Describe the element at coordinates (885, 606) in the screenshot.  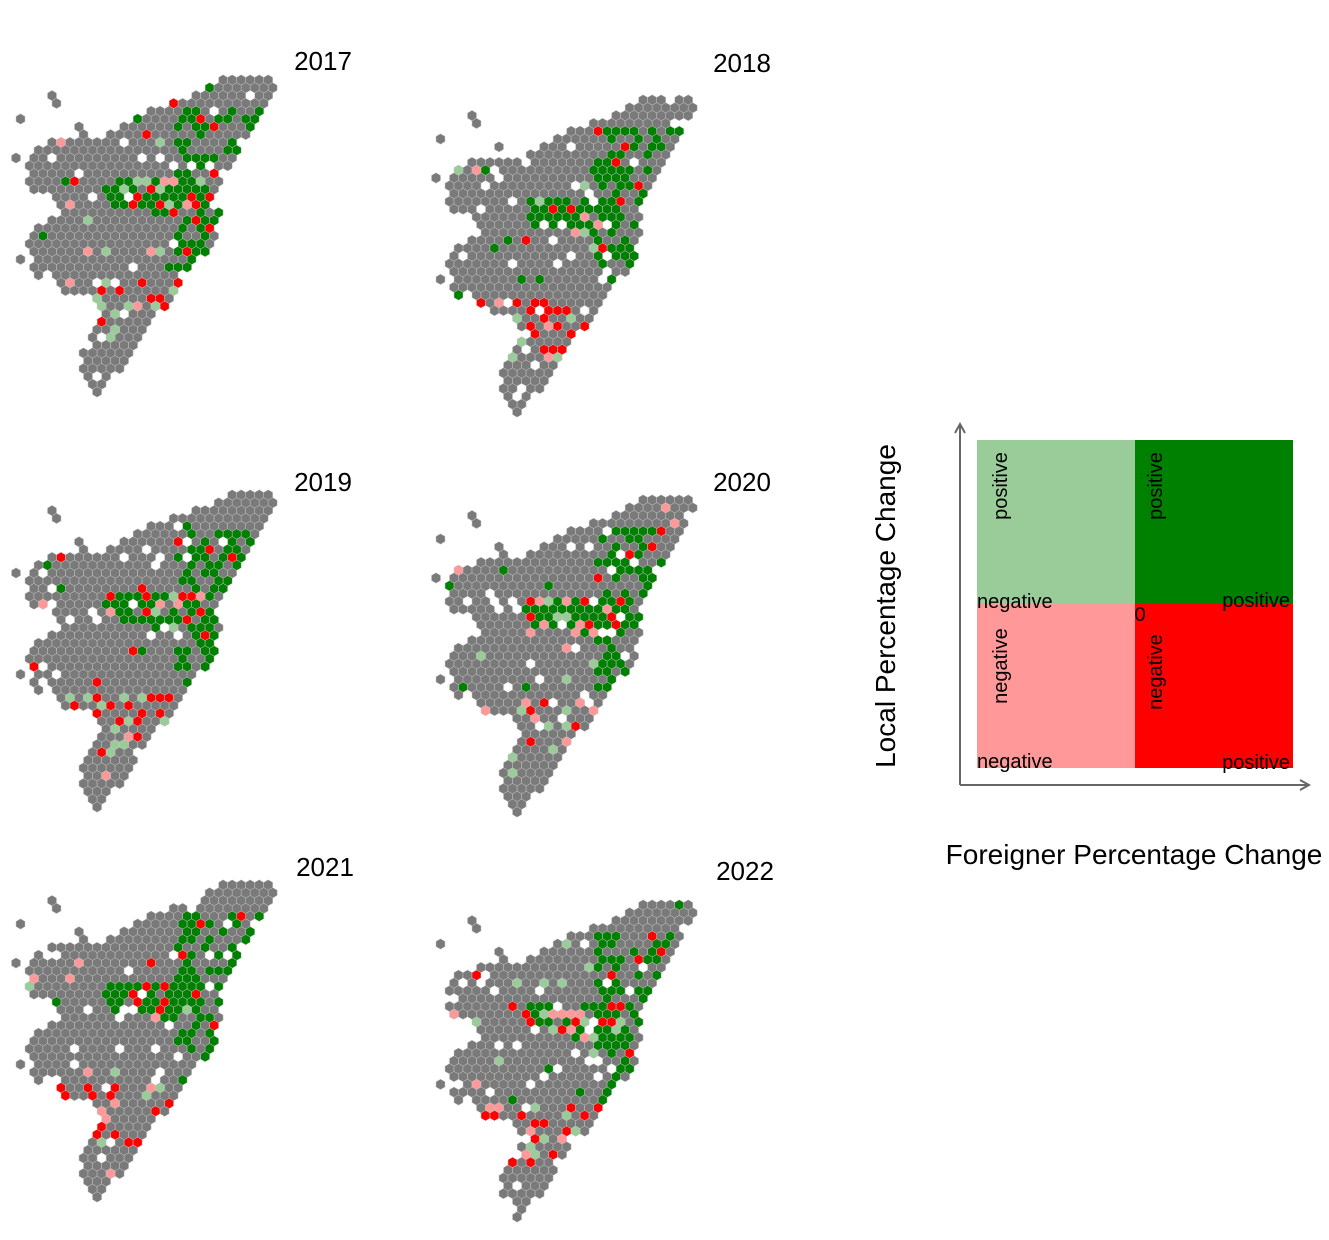
I see `legend-y-axis-label: Local Percentage Change` at that location.